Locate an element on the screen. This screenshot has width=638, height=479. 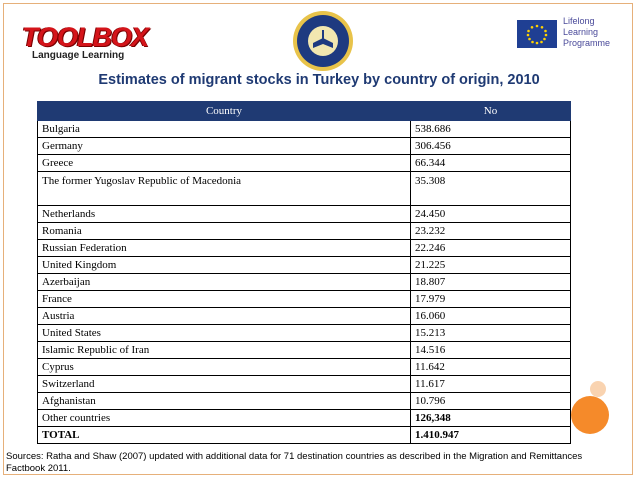
number-cell: 538.686 is located at coordinates (490, 129).